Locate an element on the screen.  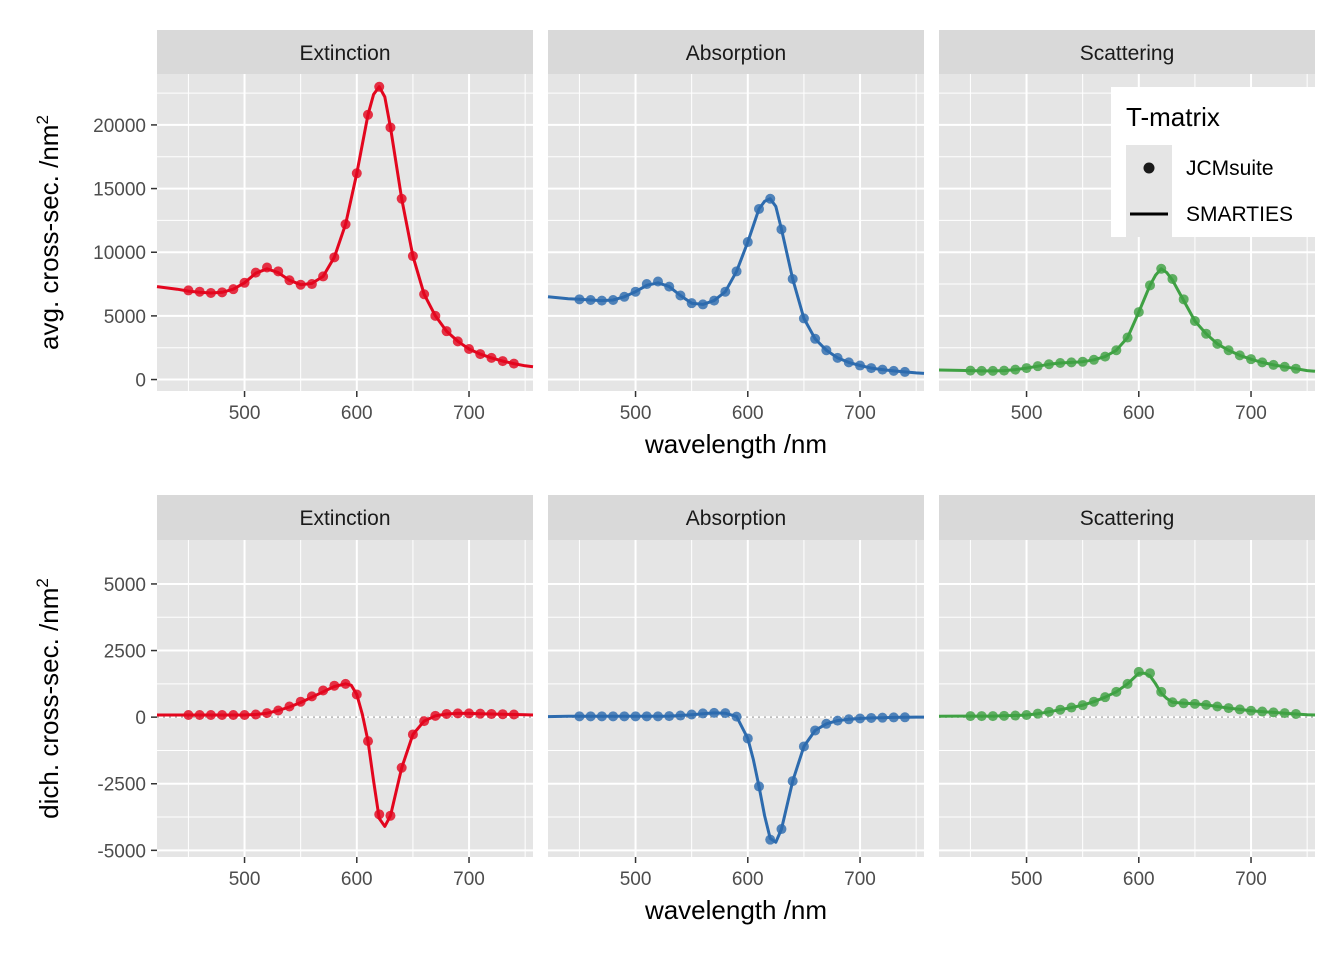
y-tick-label: 15000 is located at coordinates (119, 190).